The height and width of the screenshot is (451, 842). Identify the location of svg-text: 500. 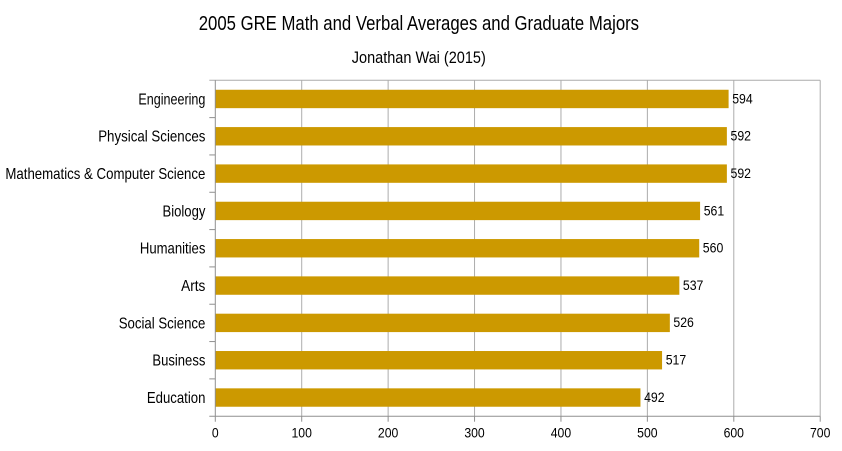
(647, 432).